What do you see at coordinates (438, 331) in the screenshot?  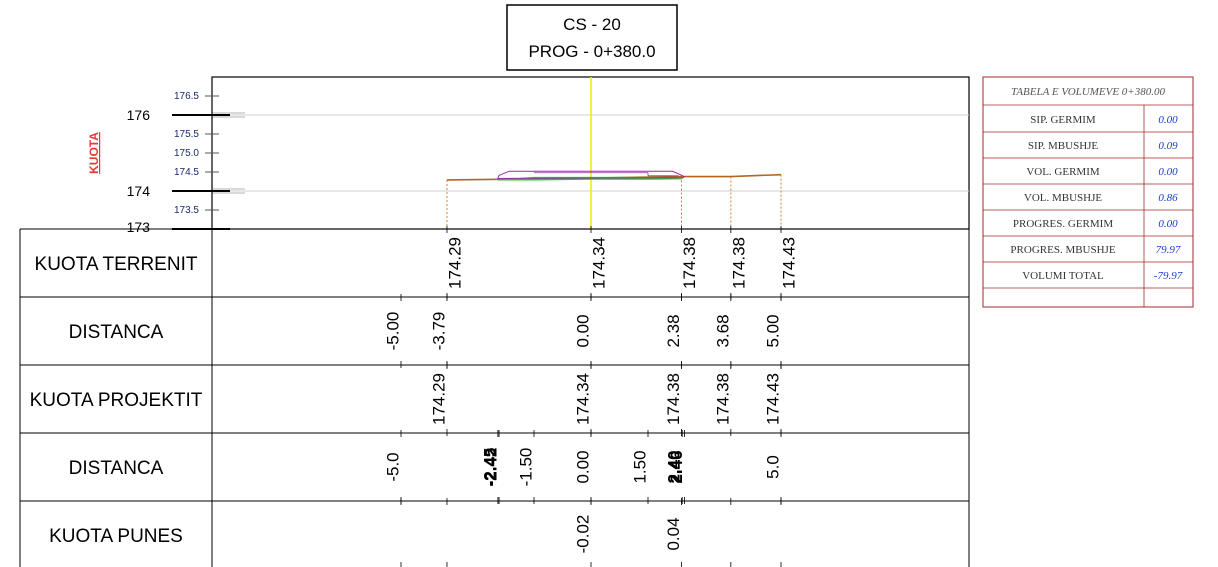 I see `distanca-1-value-1: -3.79` at bounding box center [438, 331].